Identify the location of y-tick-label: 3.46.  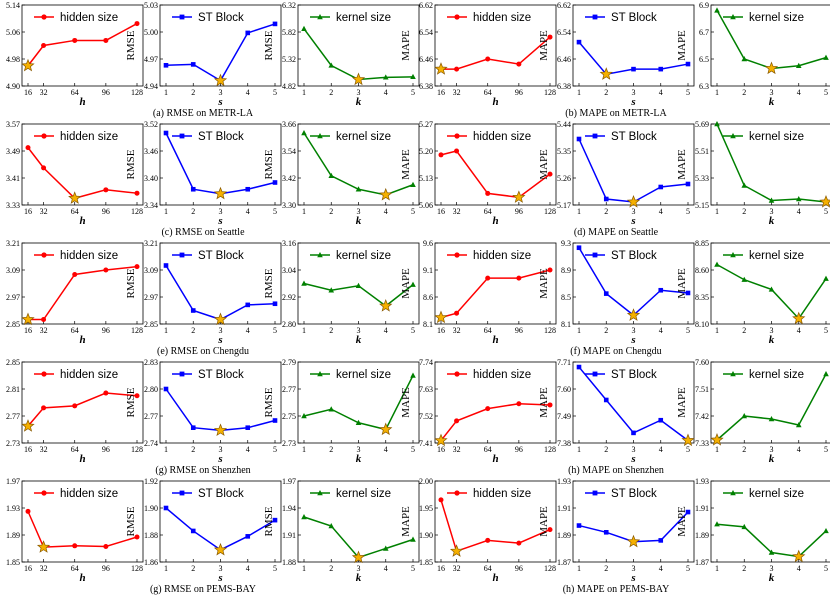
(151, 151).